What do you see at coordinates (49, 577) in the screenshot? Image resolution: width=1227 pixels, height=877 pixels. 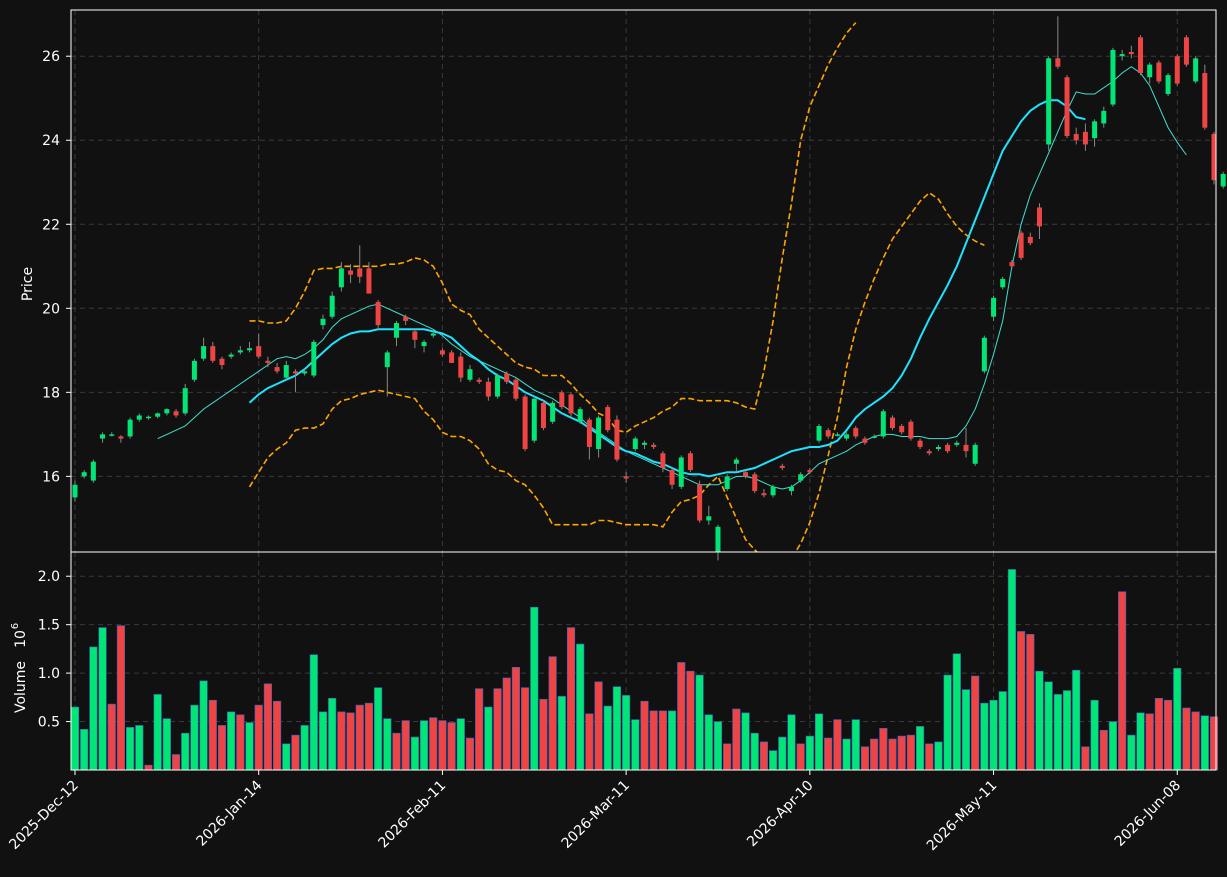 I see `volume-y-tick-label: 2.0` at bounding box center [49, 577].